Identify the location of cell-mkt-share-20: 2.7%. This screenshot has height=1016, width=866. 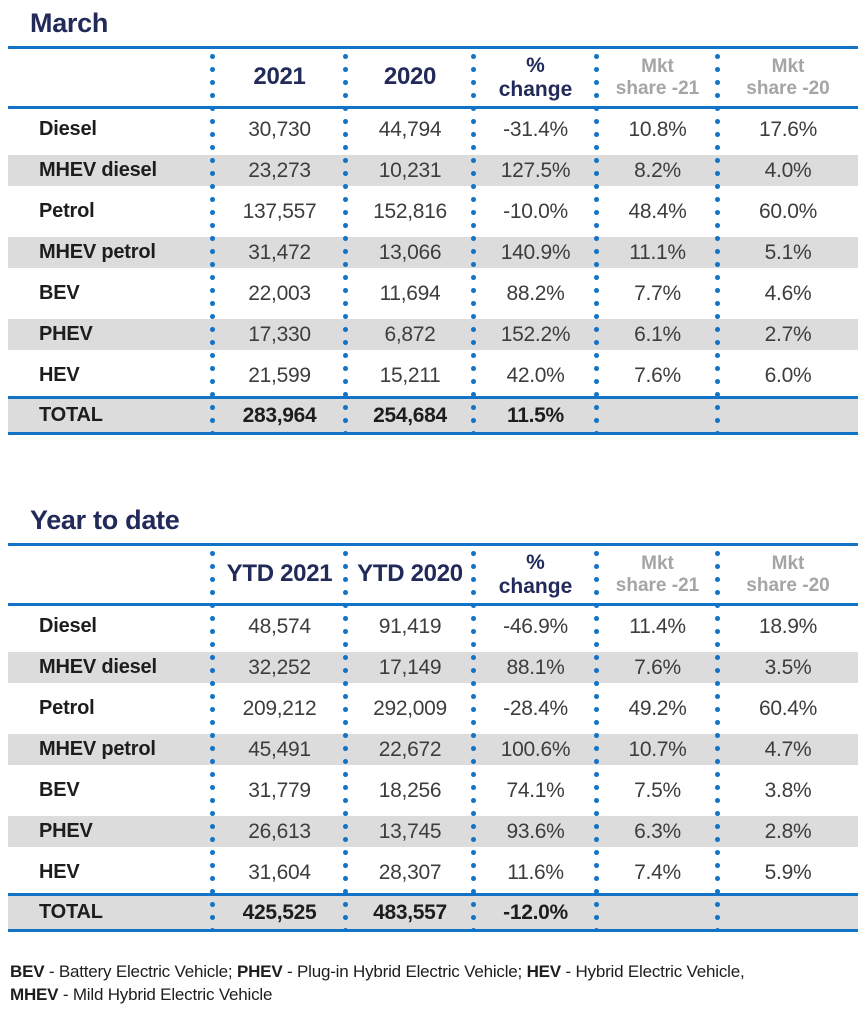
(788, 334).